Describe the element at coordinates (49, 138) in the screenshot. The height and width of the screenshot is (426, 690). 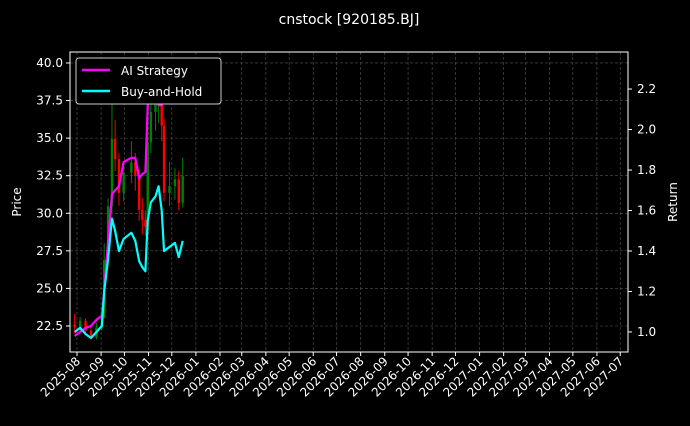
I see `y-tick-label-left: 35.0` at that location.